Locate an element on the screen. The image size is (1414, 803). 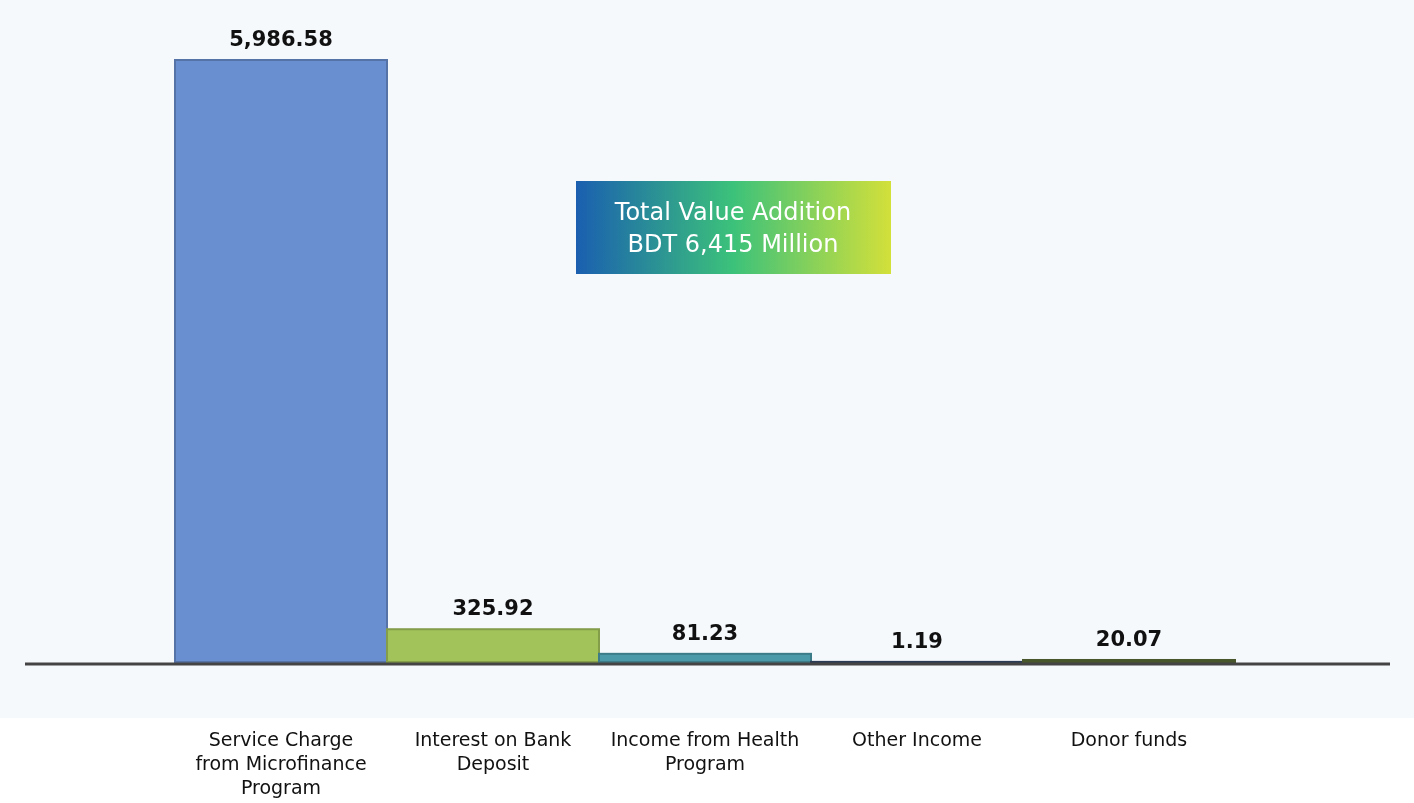
annotation: BDT 6,415 Million is located at coordinates (733, 244).